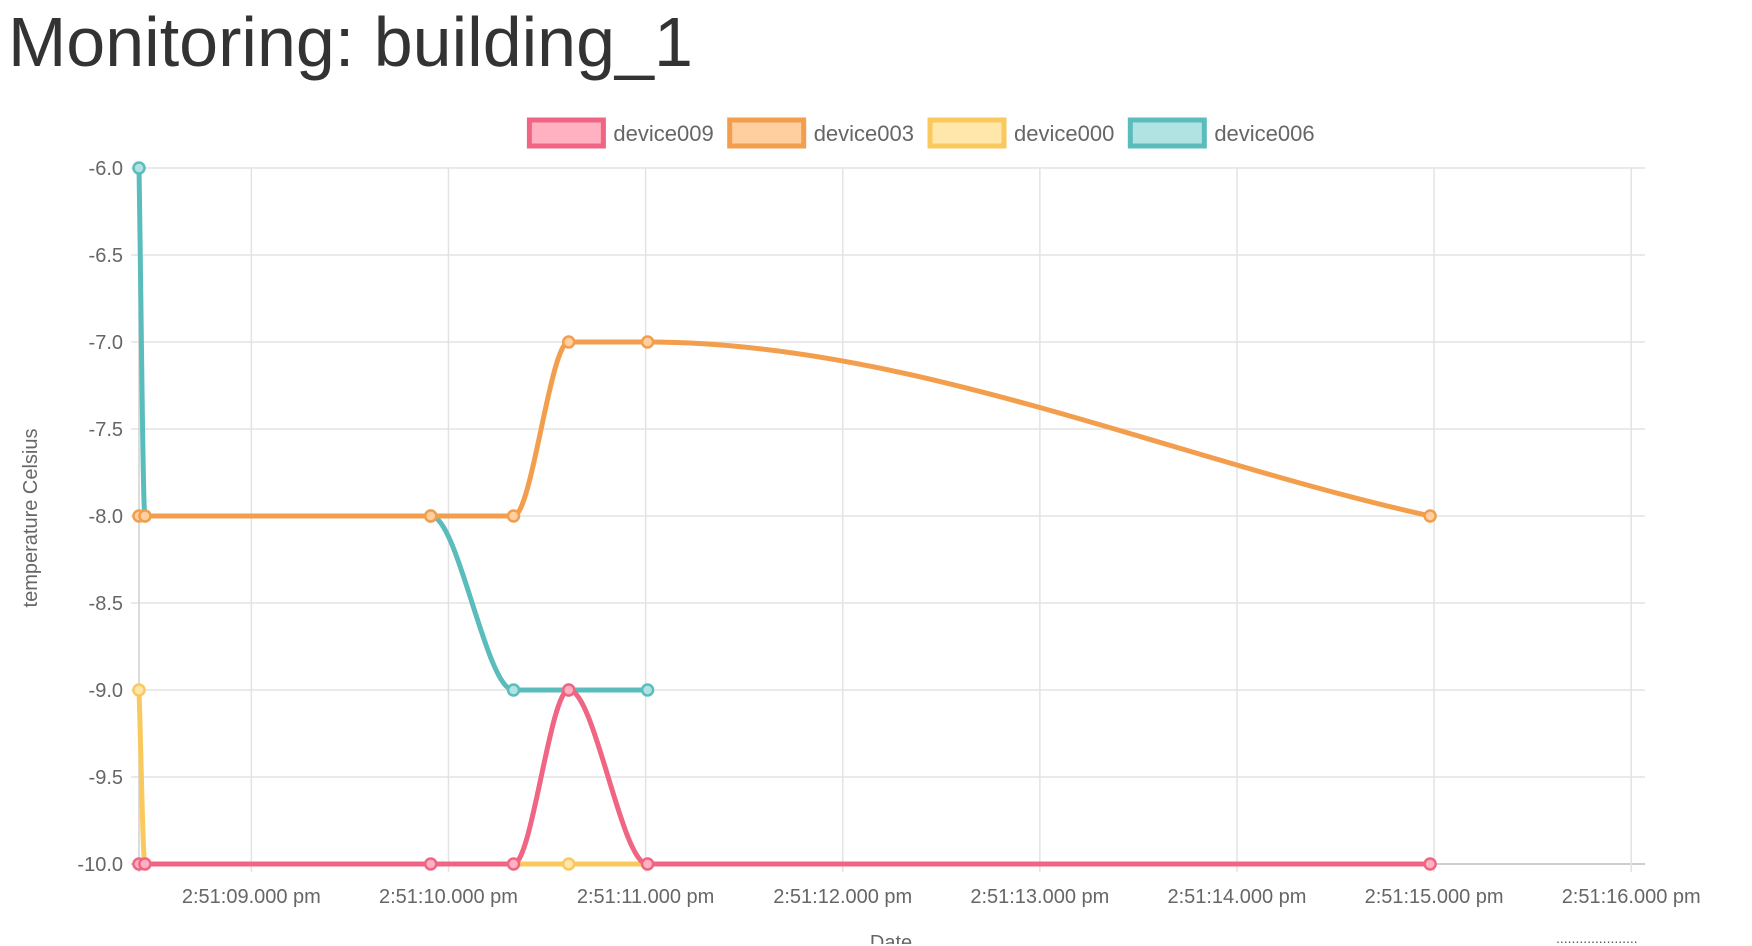  I want to click on legend-item-device006: device006, so click(1221, 133).